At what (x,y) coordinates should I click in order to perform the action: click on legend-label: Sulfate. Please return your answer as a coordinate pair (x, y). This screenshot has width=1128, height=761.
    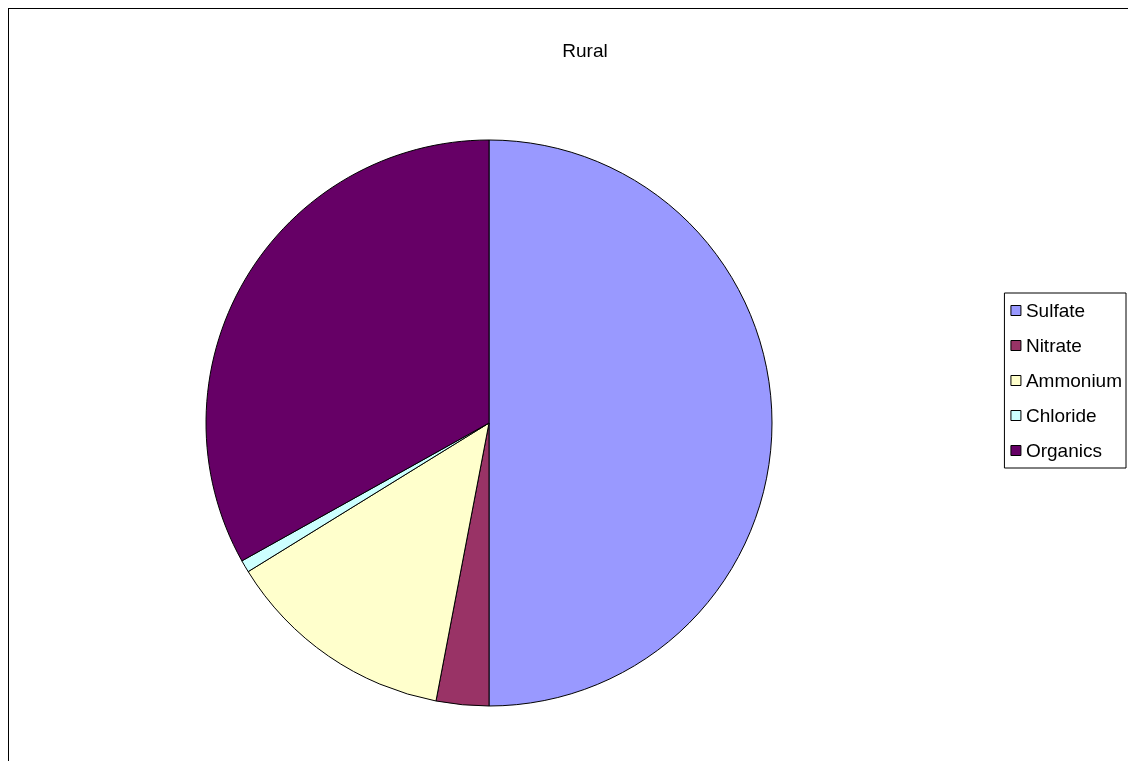
    Looking at the image, I should click on (1055, 310).